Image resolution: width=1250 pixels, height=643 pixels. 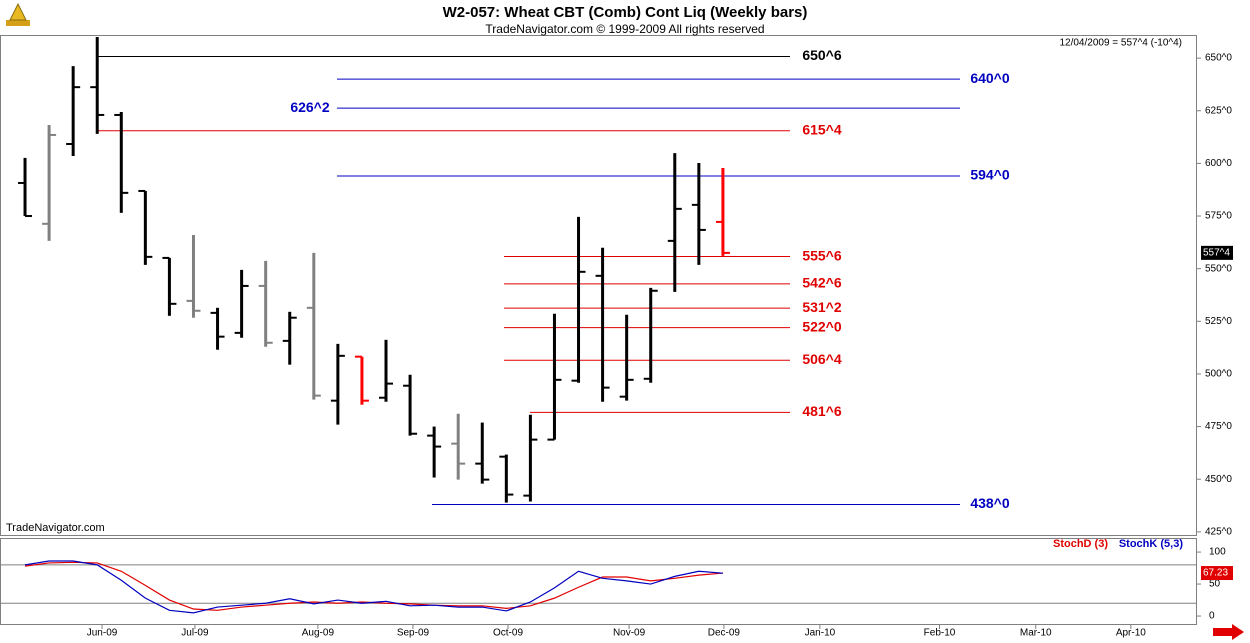 I want to click on y-tick-label: 550^0, so click(x=1218, y=268).